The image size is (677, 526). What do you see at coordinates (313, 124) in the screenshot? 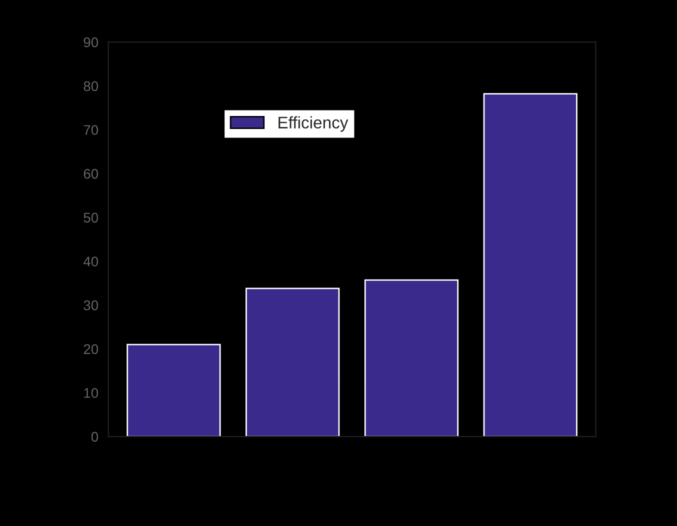
I see `legend-label: Efficiency` at bounding box center [313, 124].